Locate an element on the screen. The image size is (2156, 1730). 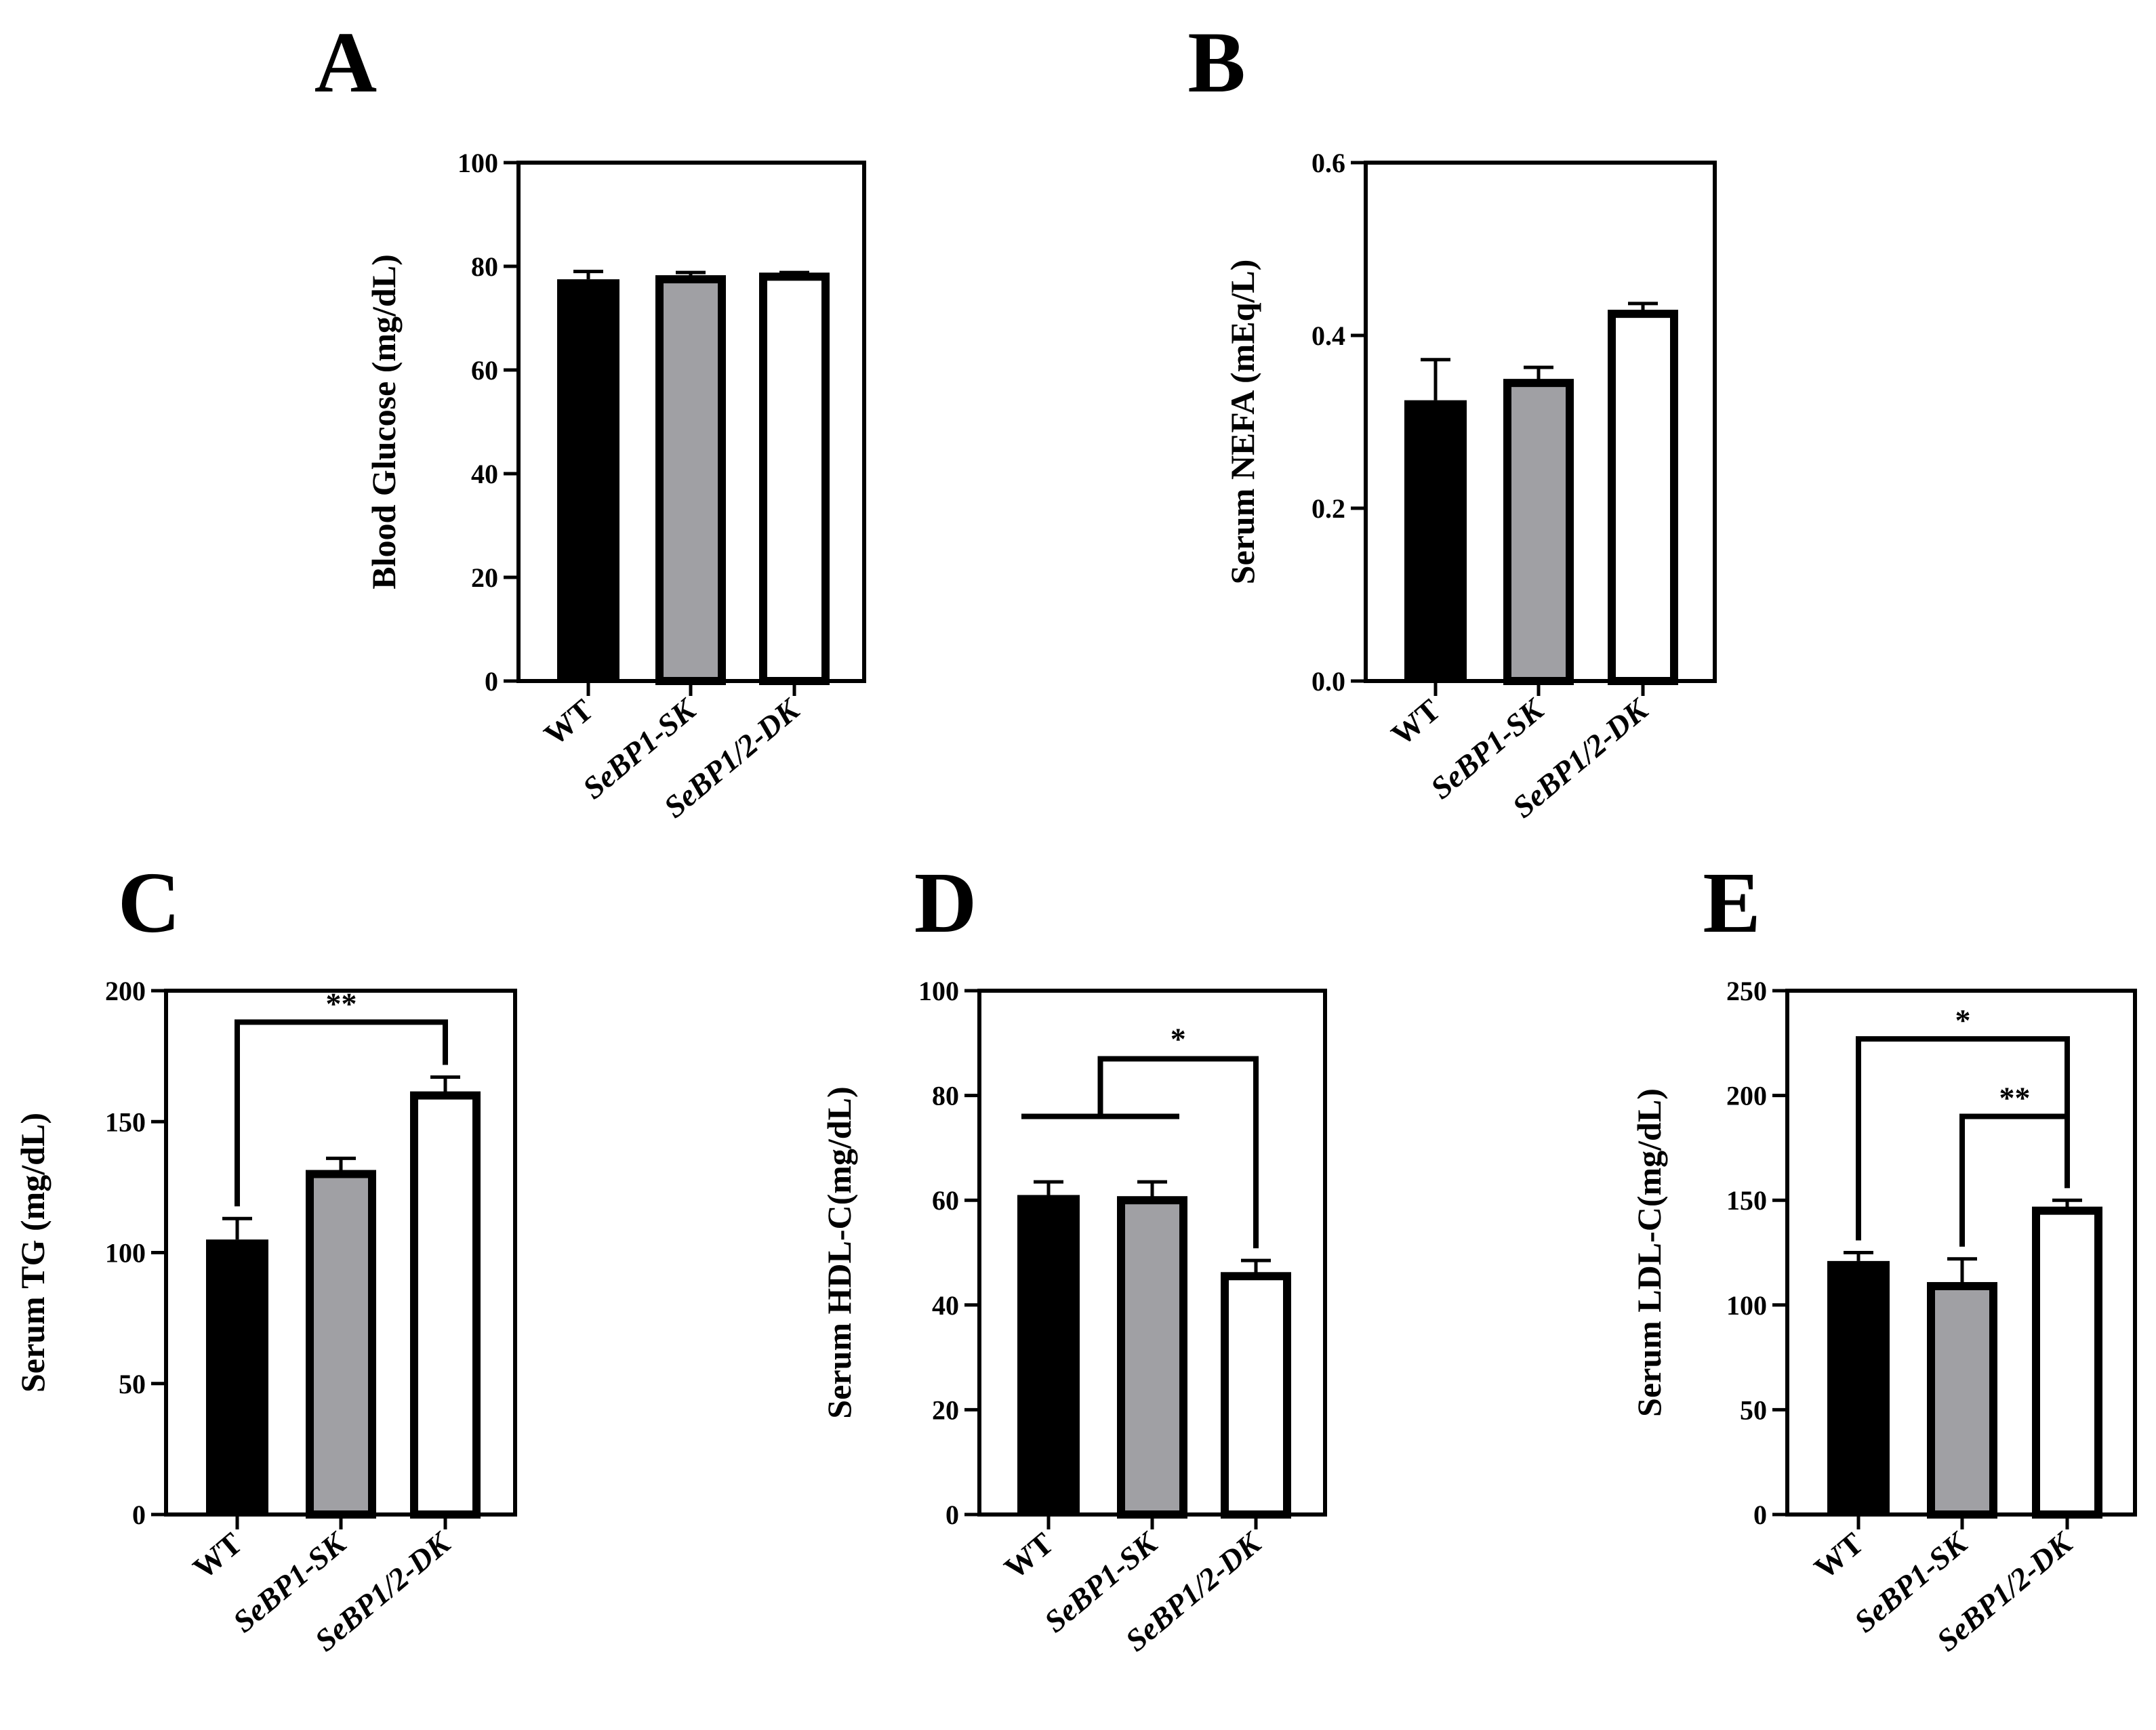
panel-letter-e: E is located at coordinates (1731, 902).